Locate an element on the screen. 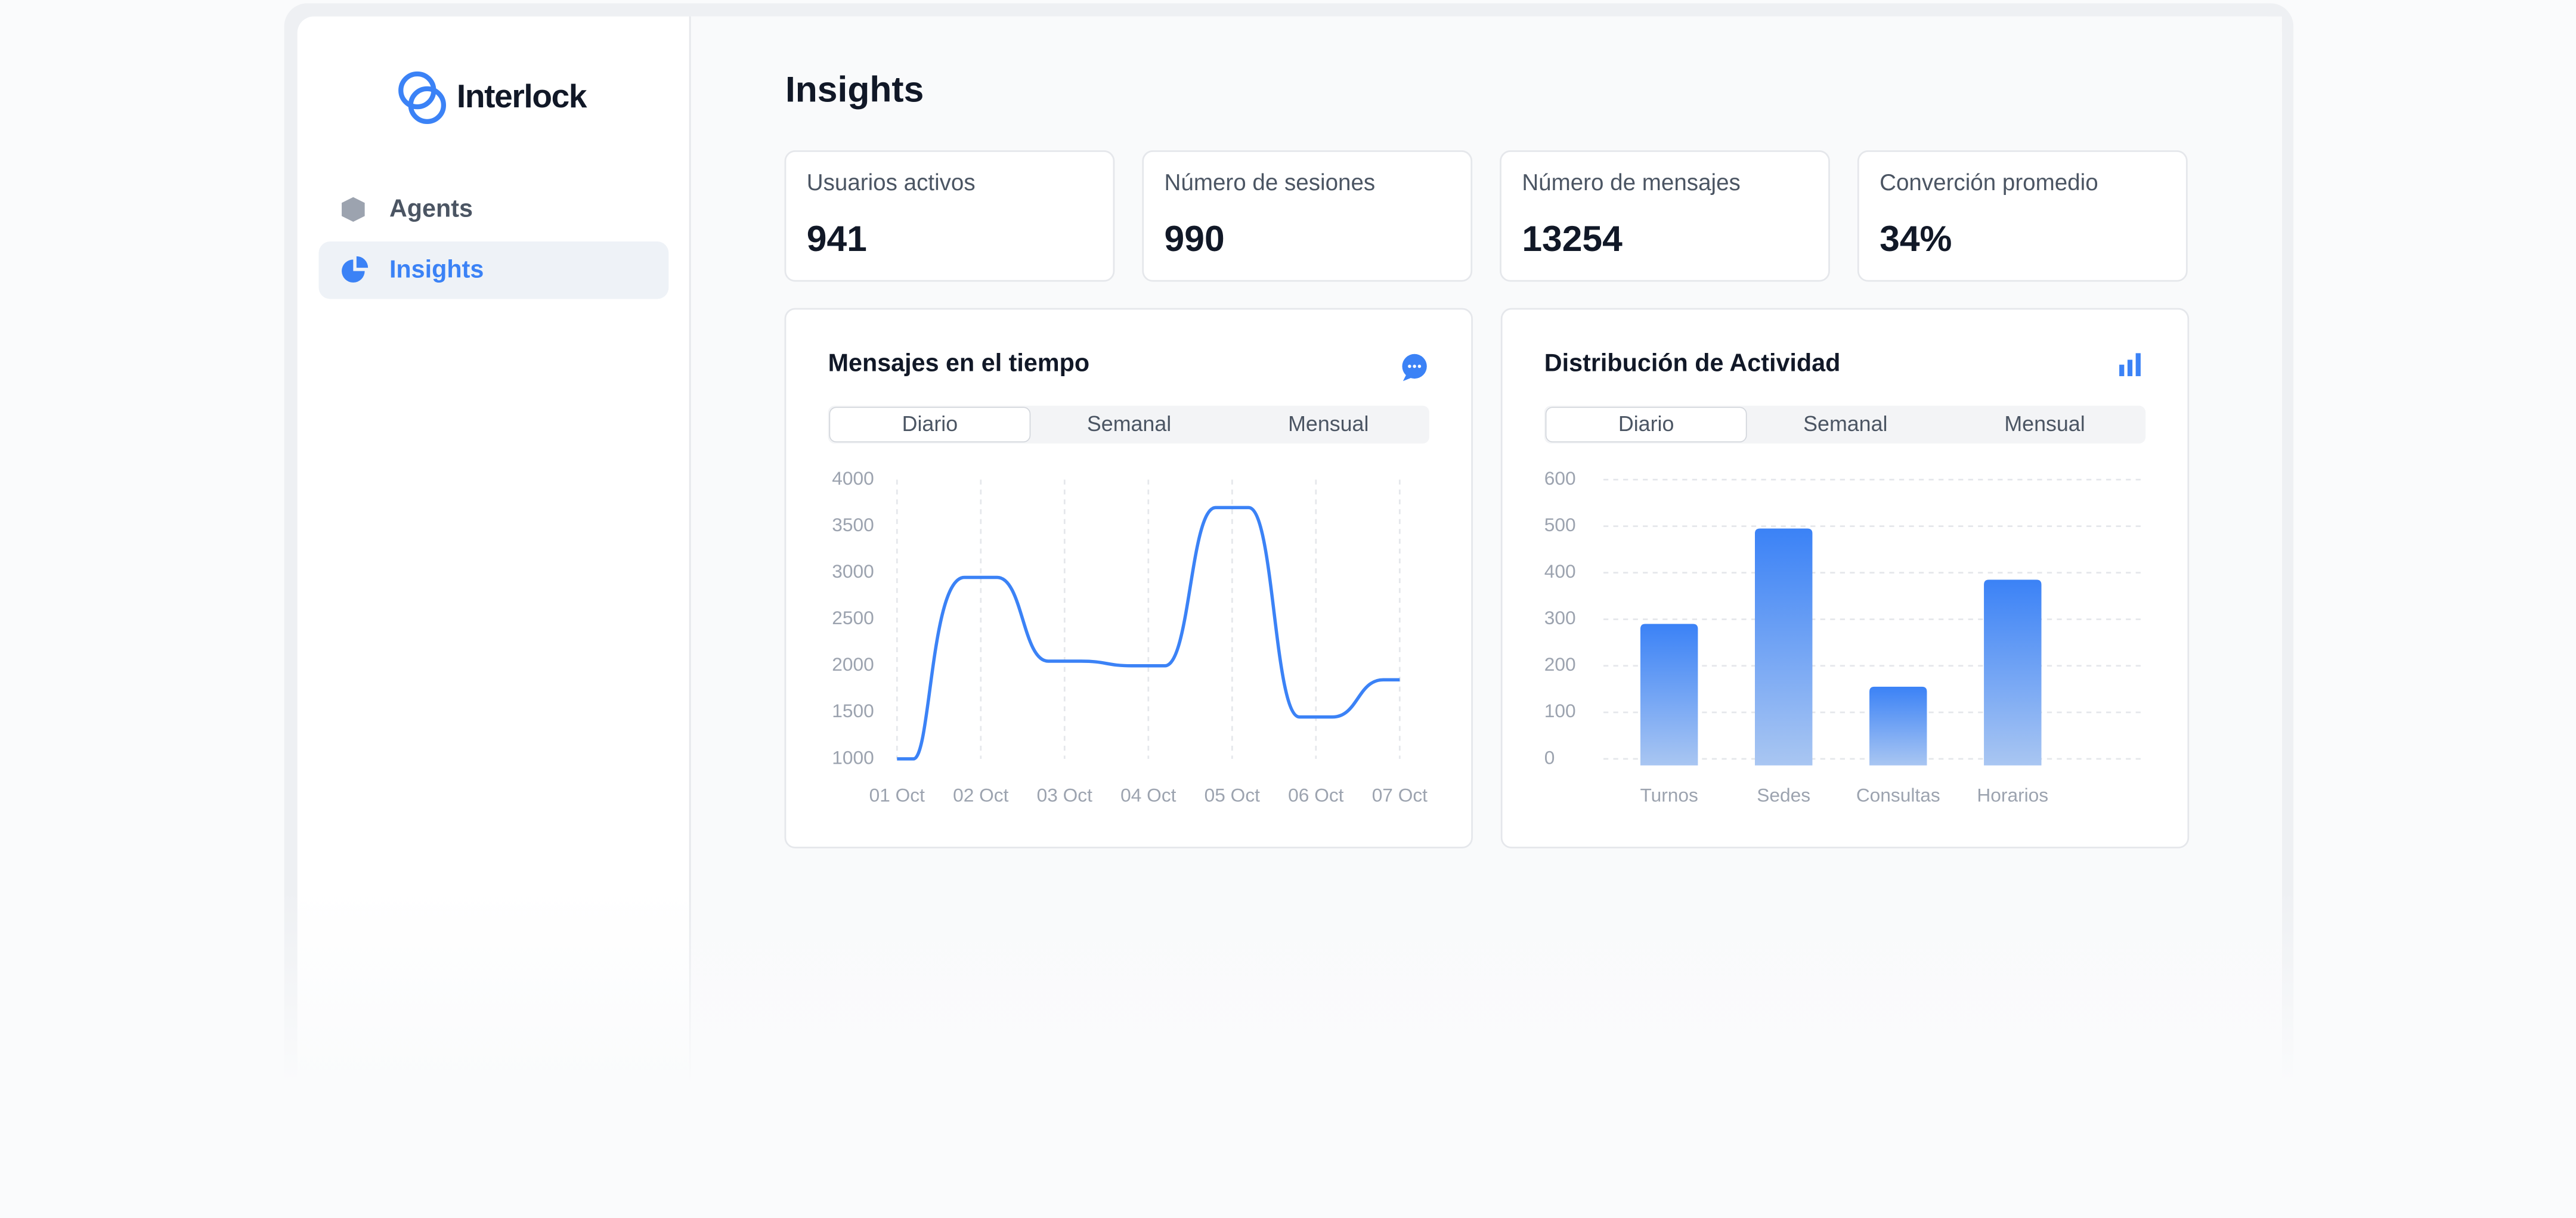 Image resolution: width=2576 pixels, height=1218 pixels. x-tick-label: 03 Oct is located at coordinates (1065, 795).